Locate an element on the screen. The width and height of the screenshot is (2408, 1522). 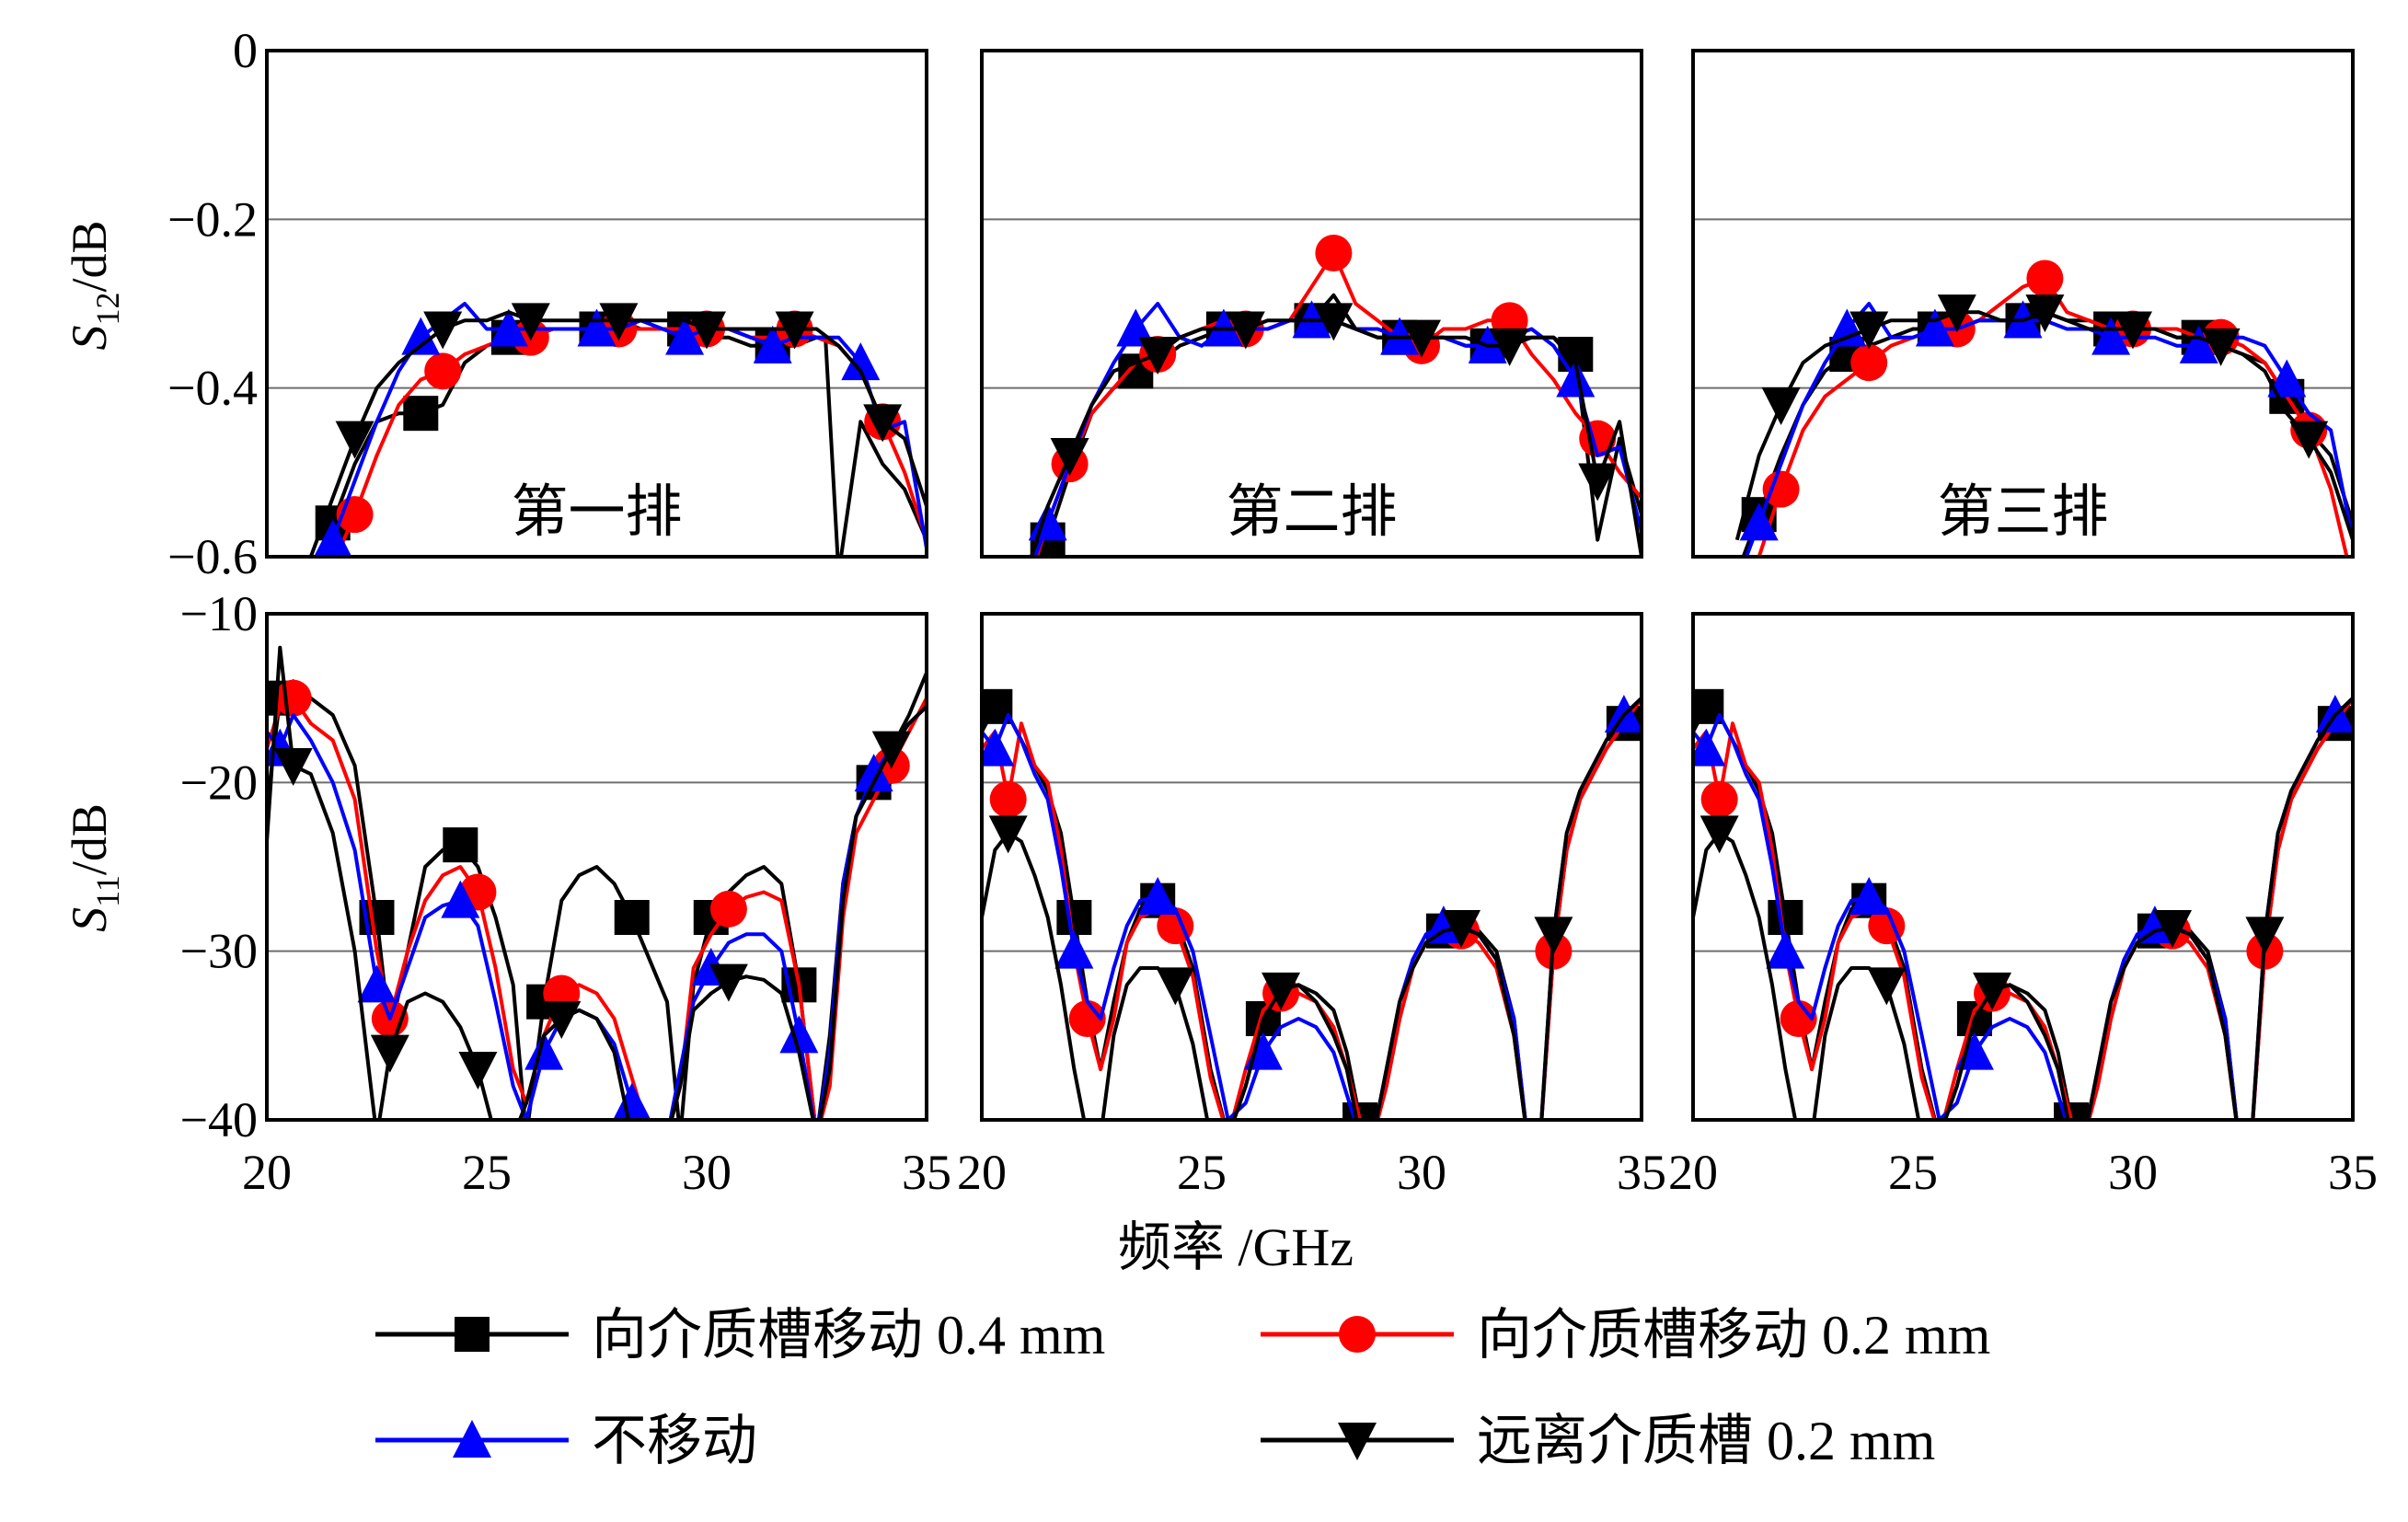
y-tick-label: −40 is located at coordinates (219, 1119).